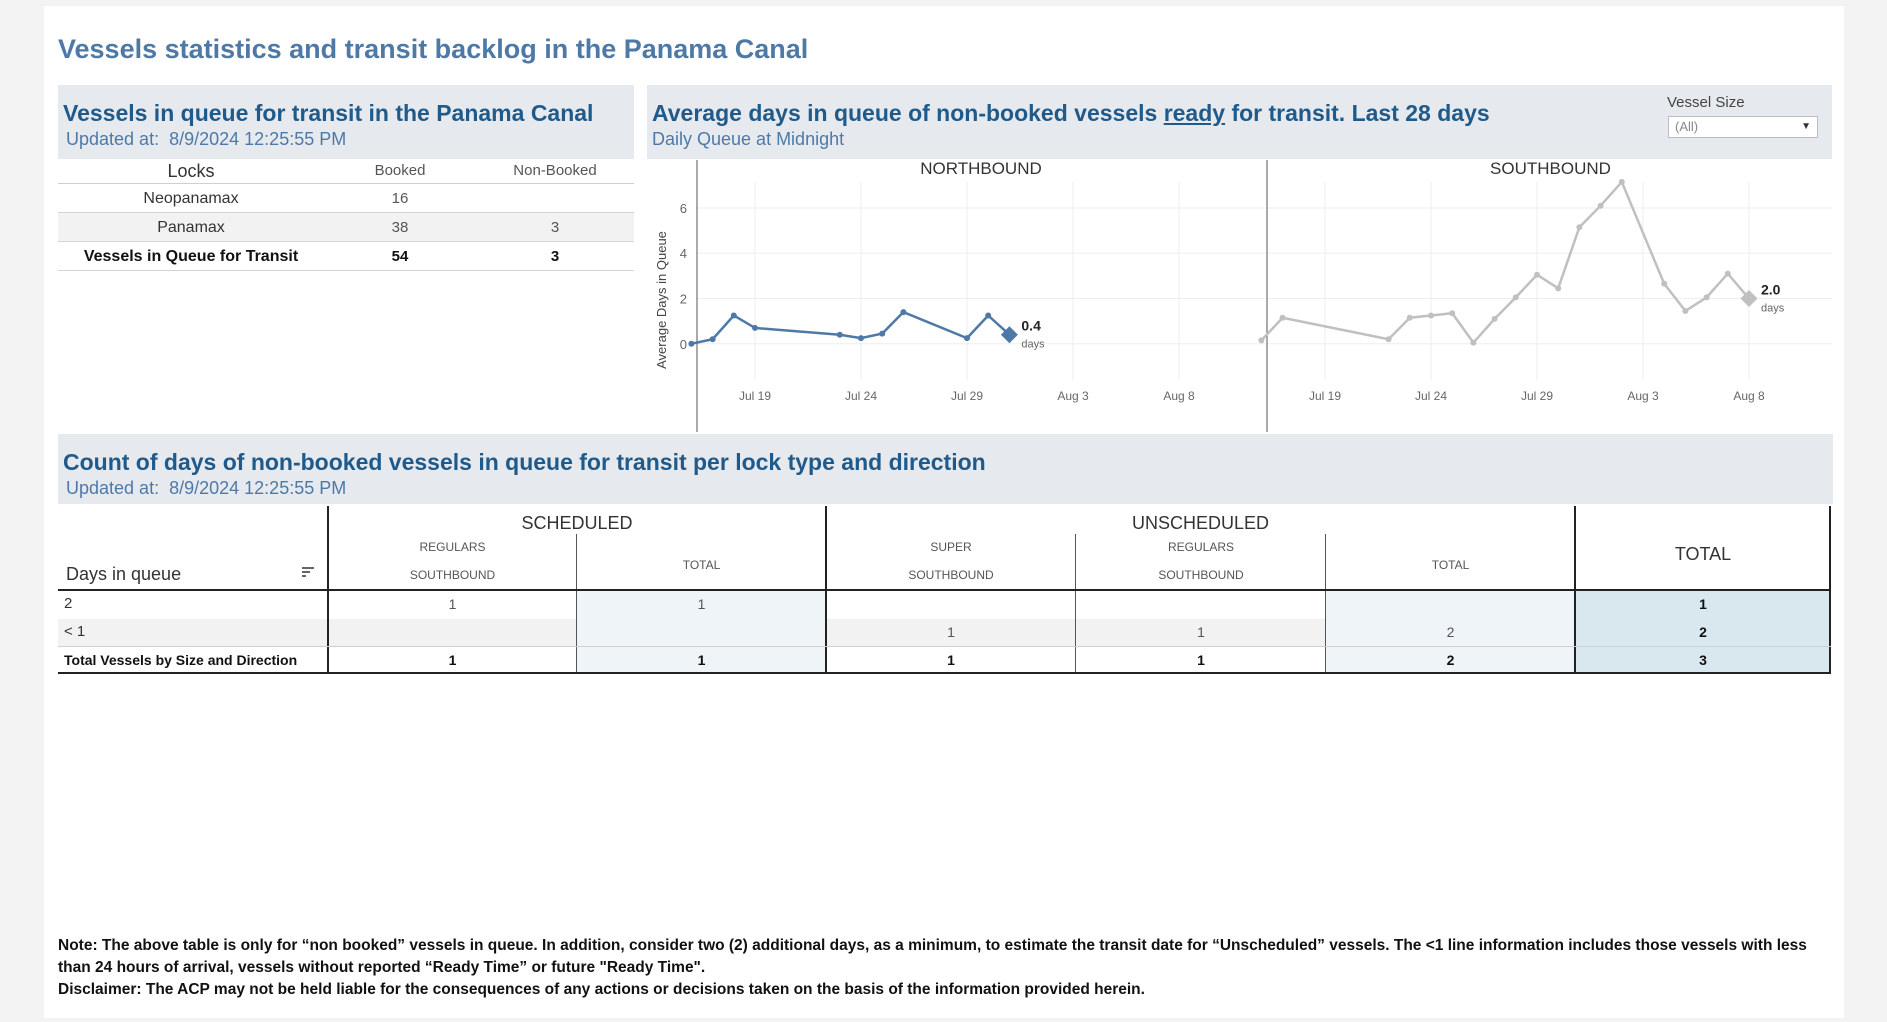 The image size is (1887, 1022). Describe the element at coordinates (981, 169) in the screenshot. I see `chart-title: NORTHBOUND` at that location.